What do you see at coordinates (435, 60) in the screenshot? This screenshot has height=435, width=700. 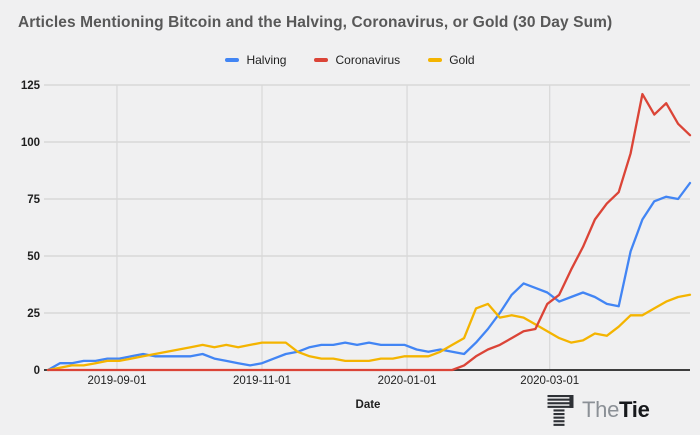 I see `gold-line-swatch-icon` at bounding box center [435, 60].